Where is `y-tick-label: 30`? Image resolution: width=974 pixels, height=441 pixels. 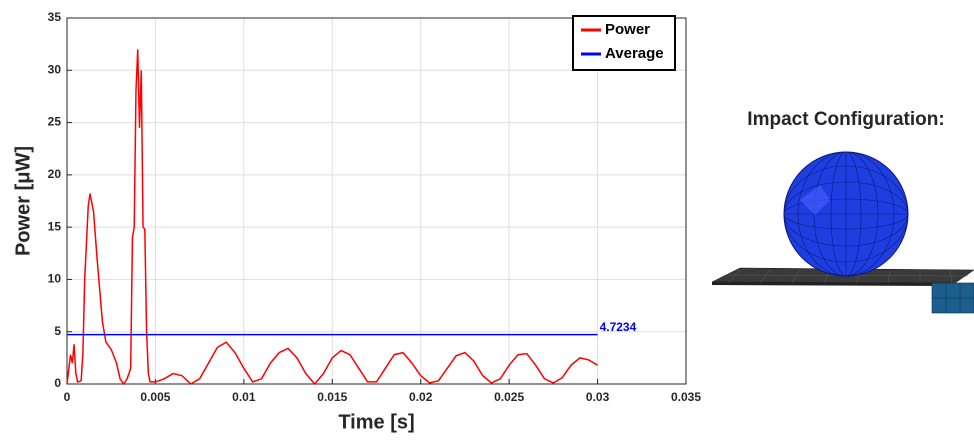
y-tick-label: 30 is located at coordinates (55, 69).